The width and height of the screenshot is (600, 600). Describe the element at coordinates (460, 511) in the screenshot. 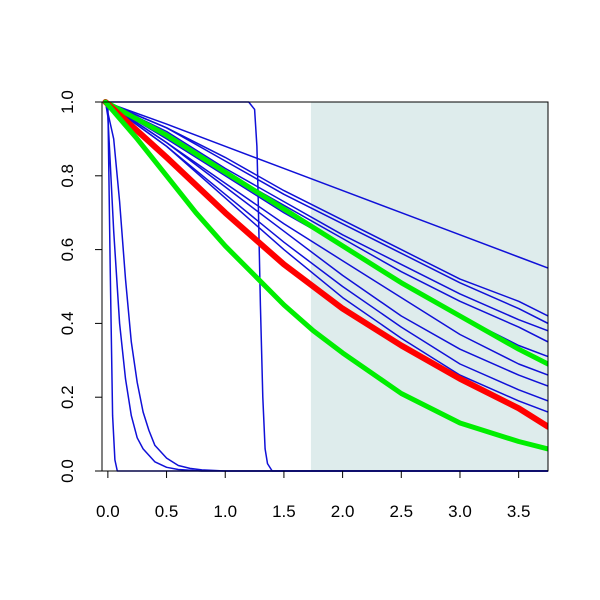

I see `x-tick-label: 3.0` at that location.